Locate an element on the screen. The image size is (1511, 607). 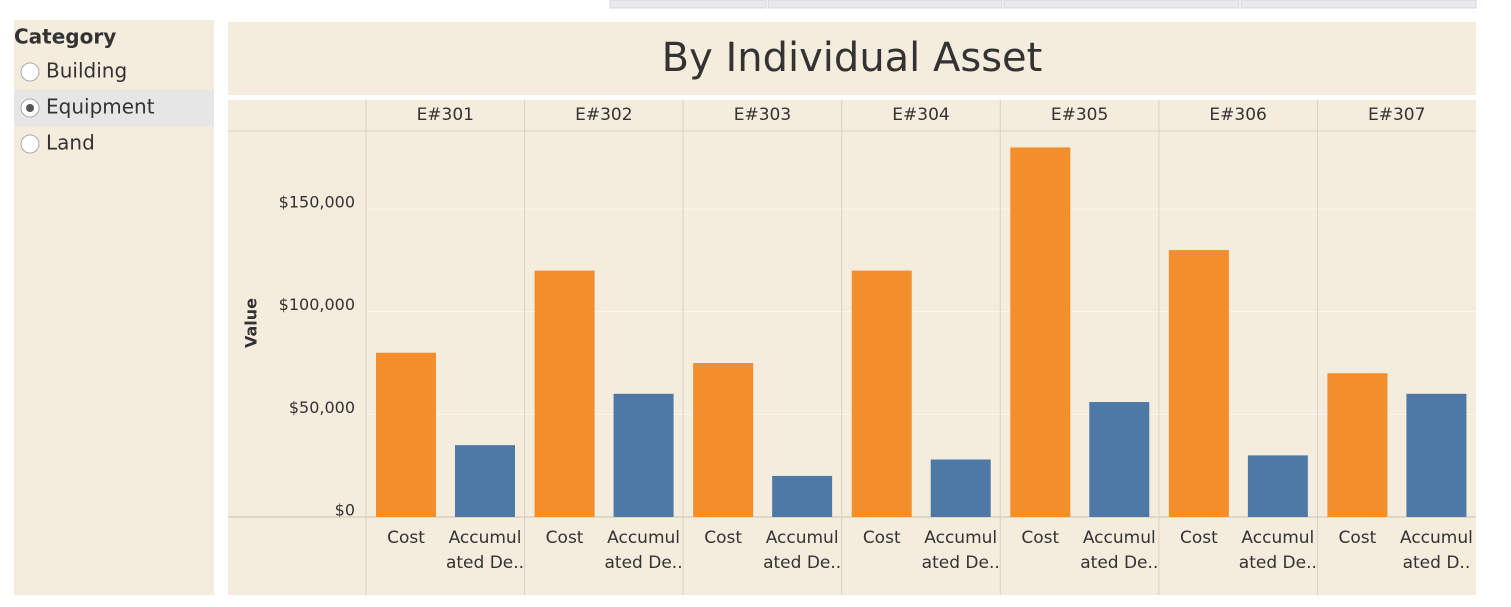
chart-title: By Individual Asset is located at coordinates (852, 58).